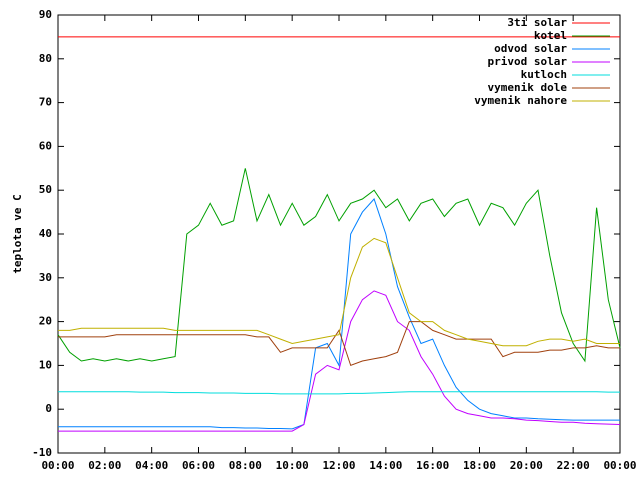 This screenshot has width=640, height=480. What do you see at coordinates (528, 61) in the screenshot?
I see `legend-label: privod solar` at bounding box center [528, 61].